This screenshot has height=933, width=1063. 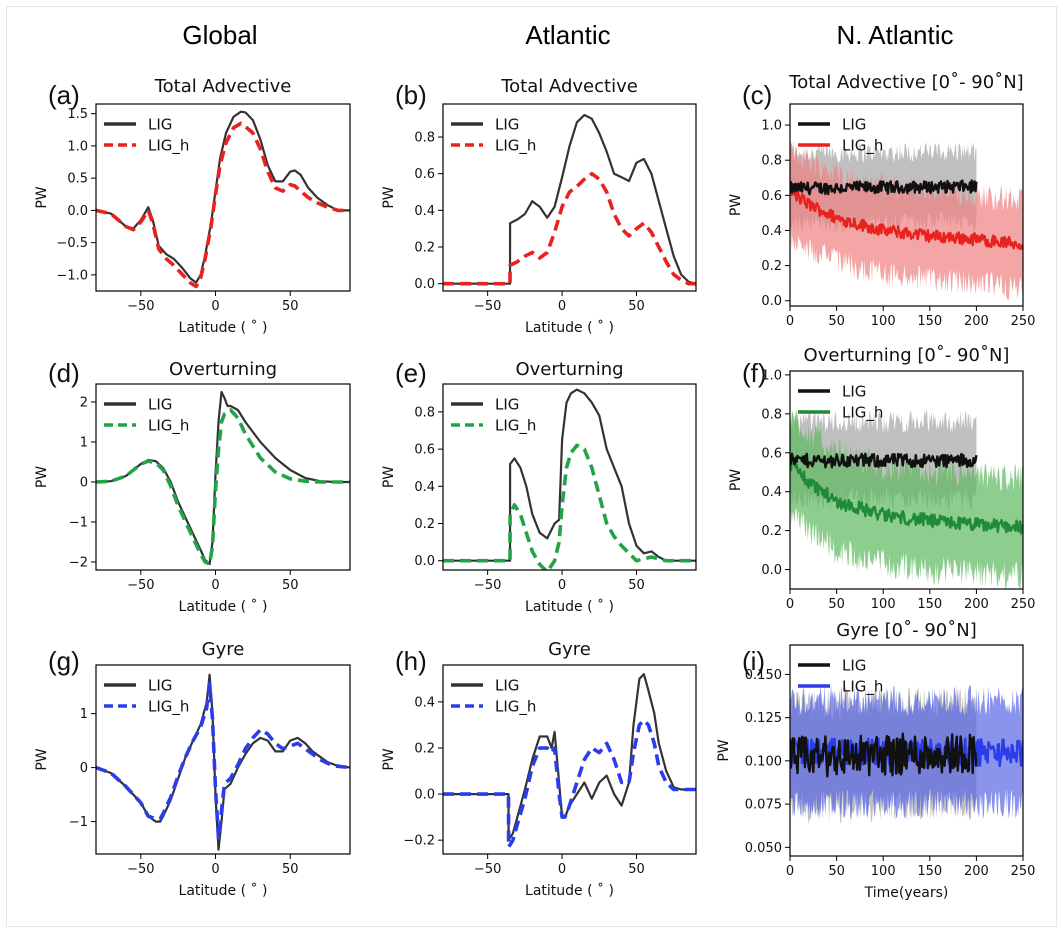 What do you see at coordinates (763, 761) in the screenshot?
I see `y-tick-label: 0.100` at bounding box center [763, 761].